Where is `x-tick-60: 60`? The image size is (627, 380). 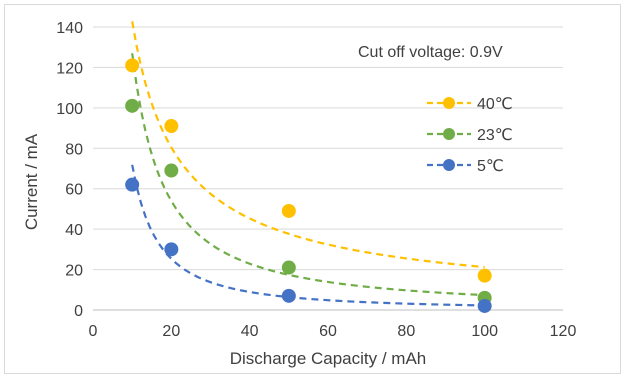
x-tick-60: 60 is located at coordinates (328, 331).